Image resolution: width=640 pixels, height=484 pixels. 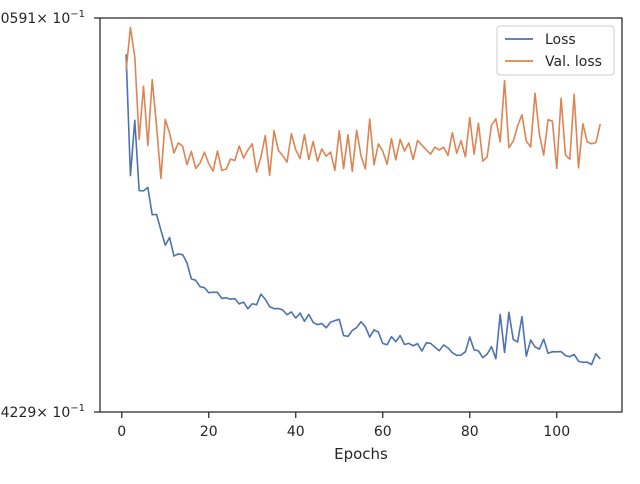 I want to click on y-tick-label: 4229× 10⁻¹, so click(x=43, y=412).